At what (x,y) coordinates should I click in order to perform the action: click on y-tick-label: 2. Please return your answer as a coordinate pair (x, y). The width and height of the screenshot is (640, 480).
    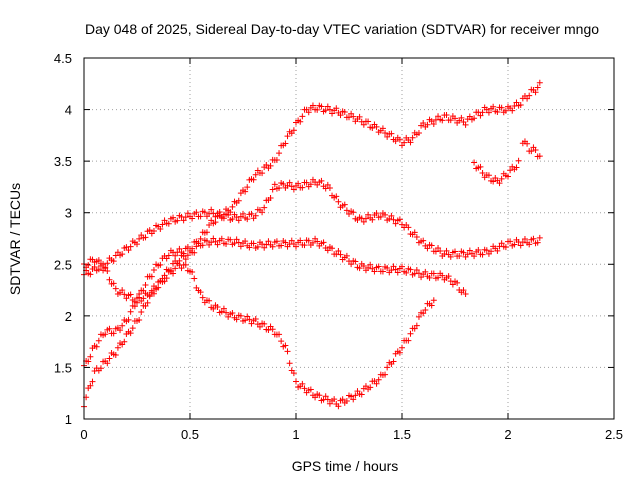
    Looking at the image, I should click on (68, 316).